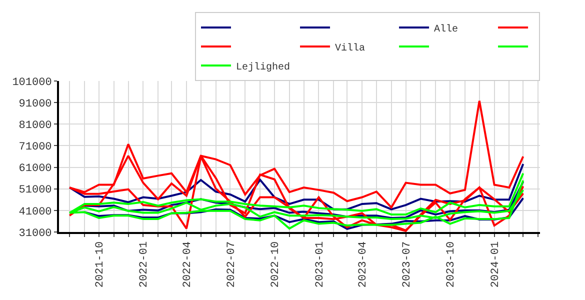 This screenshot has height=300, width=585. Describe the element at coordinates (320, 264) in the screenshot. I see `x-tick-label: 2023-01` at that location.